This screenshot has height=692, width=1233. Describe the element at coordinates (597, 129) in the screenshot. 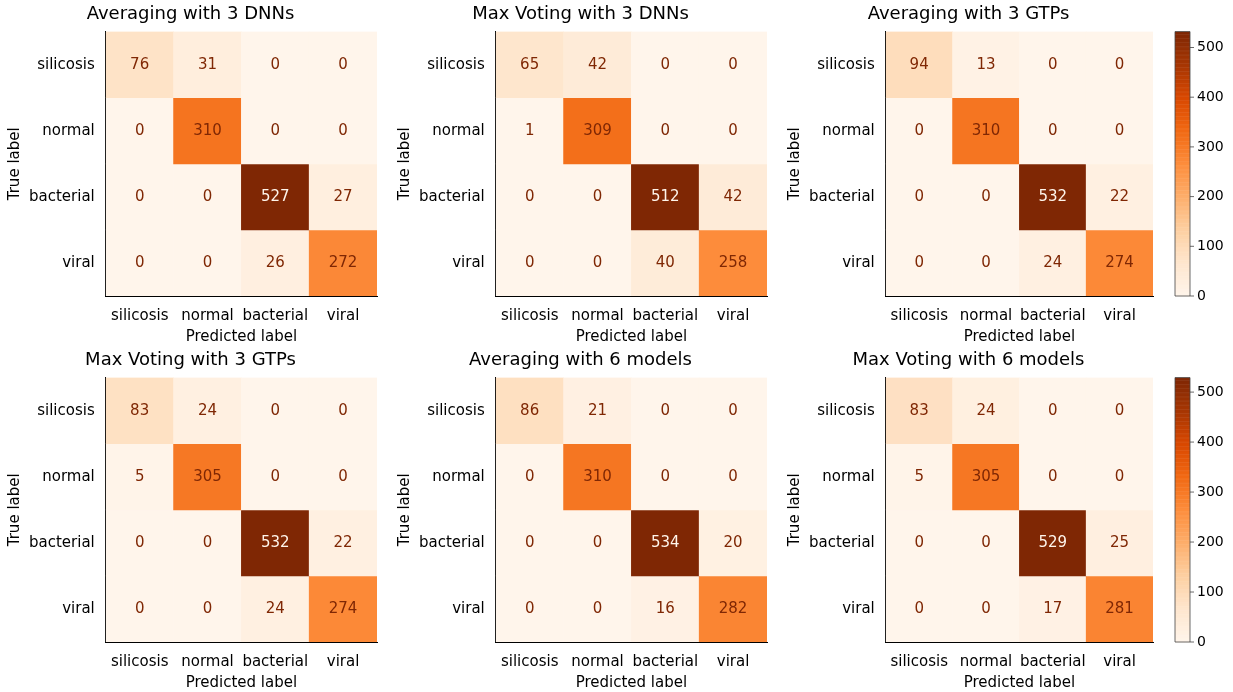

I see `data-label: 309` at that location.